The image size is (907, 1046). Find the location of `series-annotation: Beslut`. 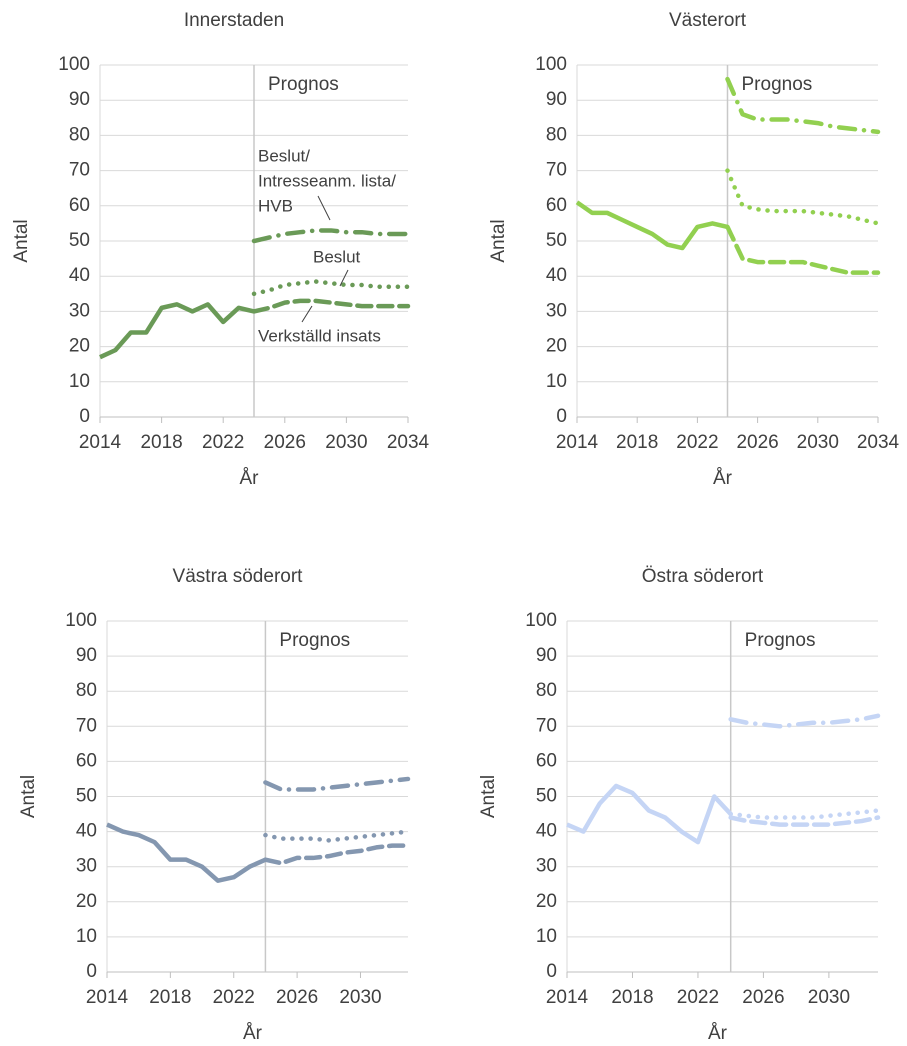

series-annotation: Beslut is located at coordinates (337, 256).